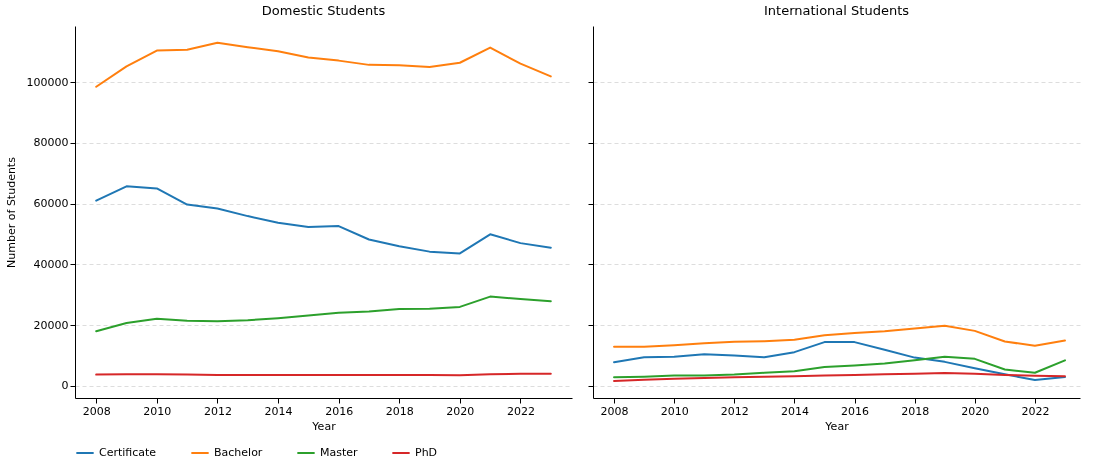  What do you see at coordinates (51, 204) in the screenshot?
I see `y-tick-label: 60000` at bounding box center [51, 204].